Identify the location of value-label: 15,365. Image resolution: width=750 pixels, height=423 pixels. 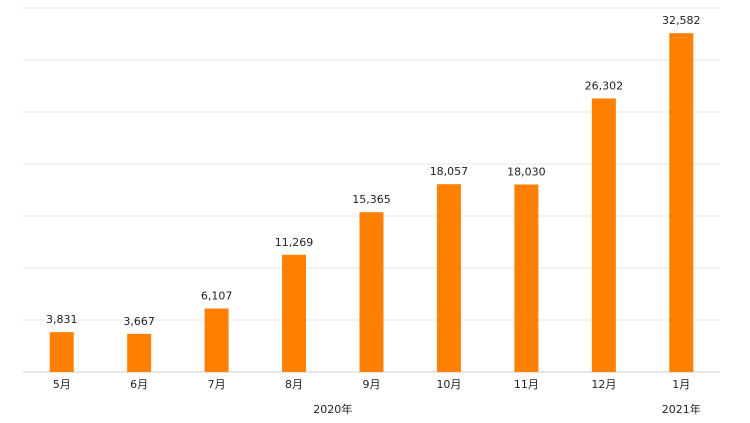
(371, 199).